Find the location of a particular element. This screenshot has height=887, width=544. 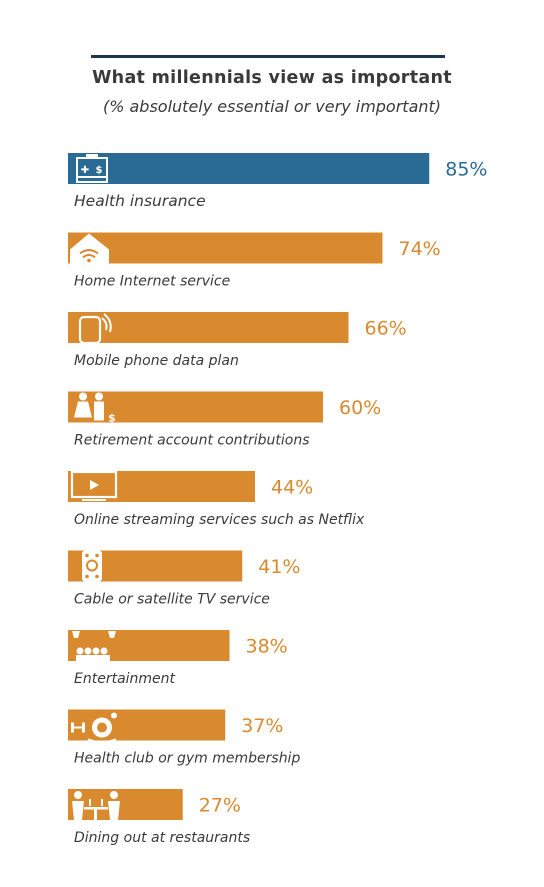

category-label: Mobile phone data plan is located at coordinates (156, 361).